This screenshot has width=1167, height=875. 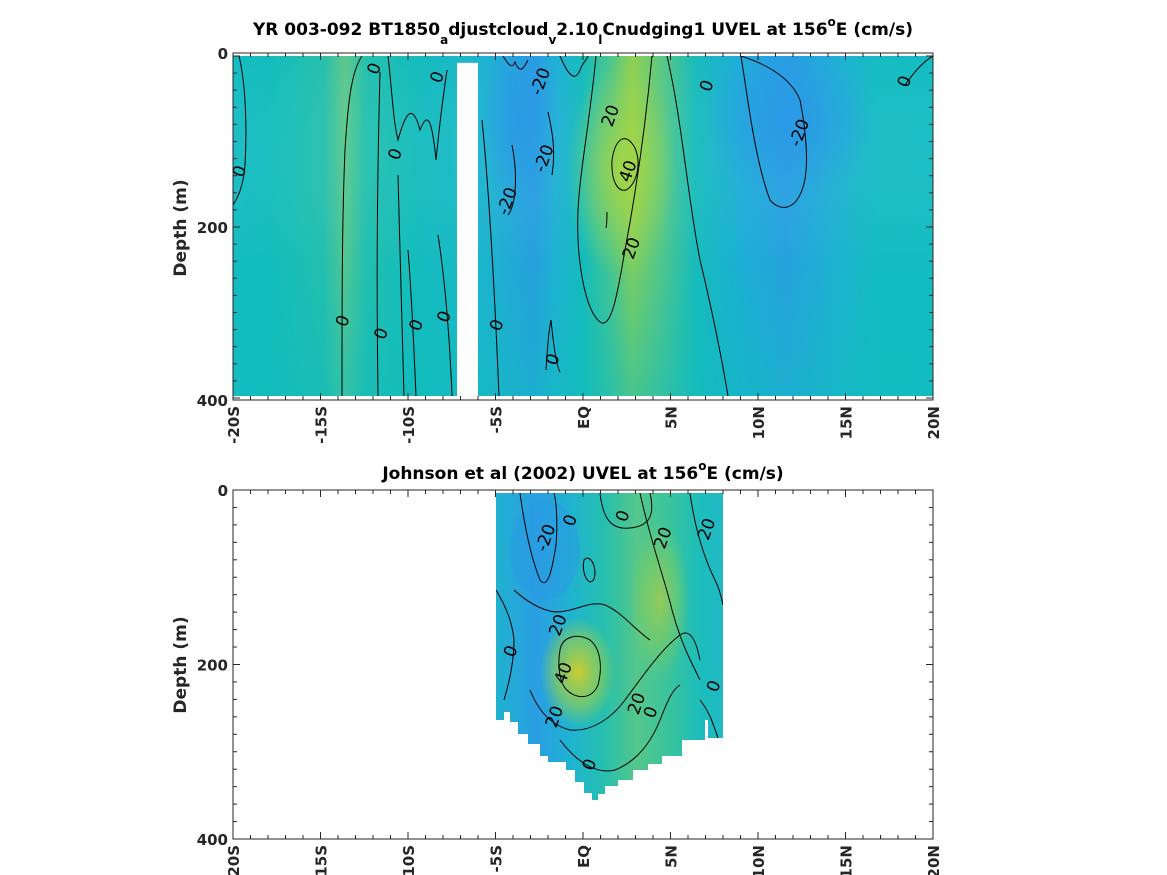 What do you see at coordinates (660, 600) in the screenshot?
I see `bottom-heatmap-north-core` at bounding box center [660, 600].